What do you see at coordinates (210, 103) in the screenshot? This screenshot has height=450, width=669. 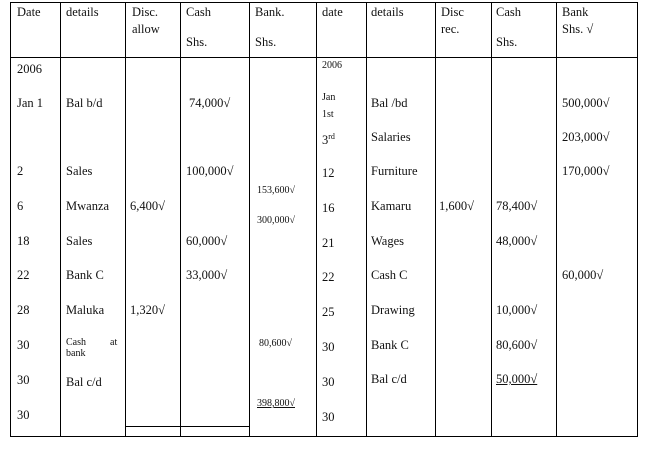 I see `cash: 74,000√` at bounding box center [210, 103].